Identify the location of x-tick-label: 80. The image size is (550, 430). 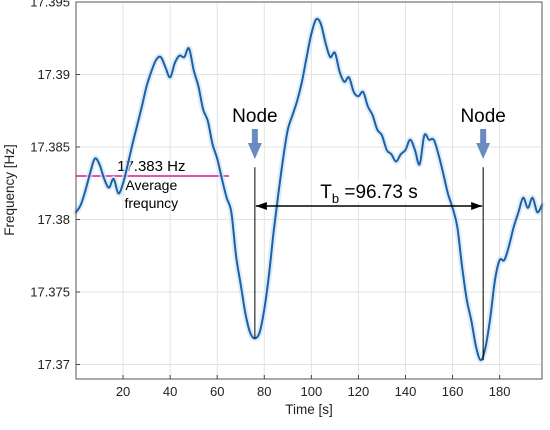
(264, 391).